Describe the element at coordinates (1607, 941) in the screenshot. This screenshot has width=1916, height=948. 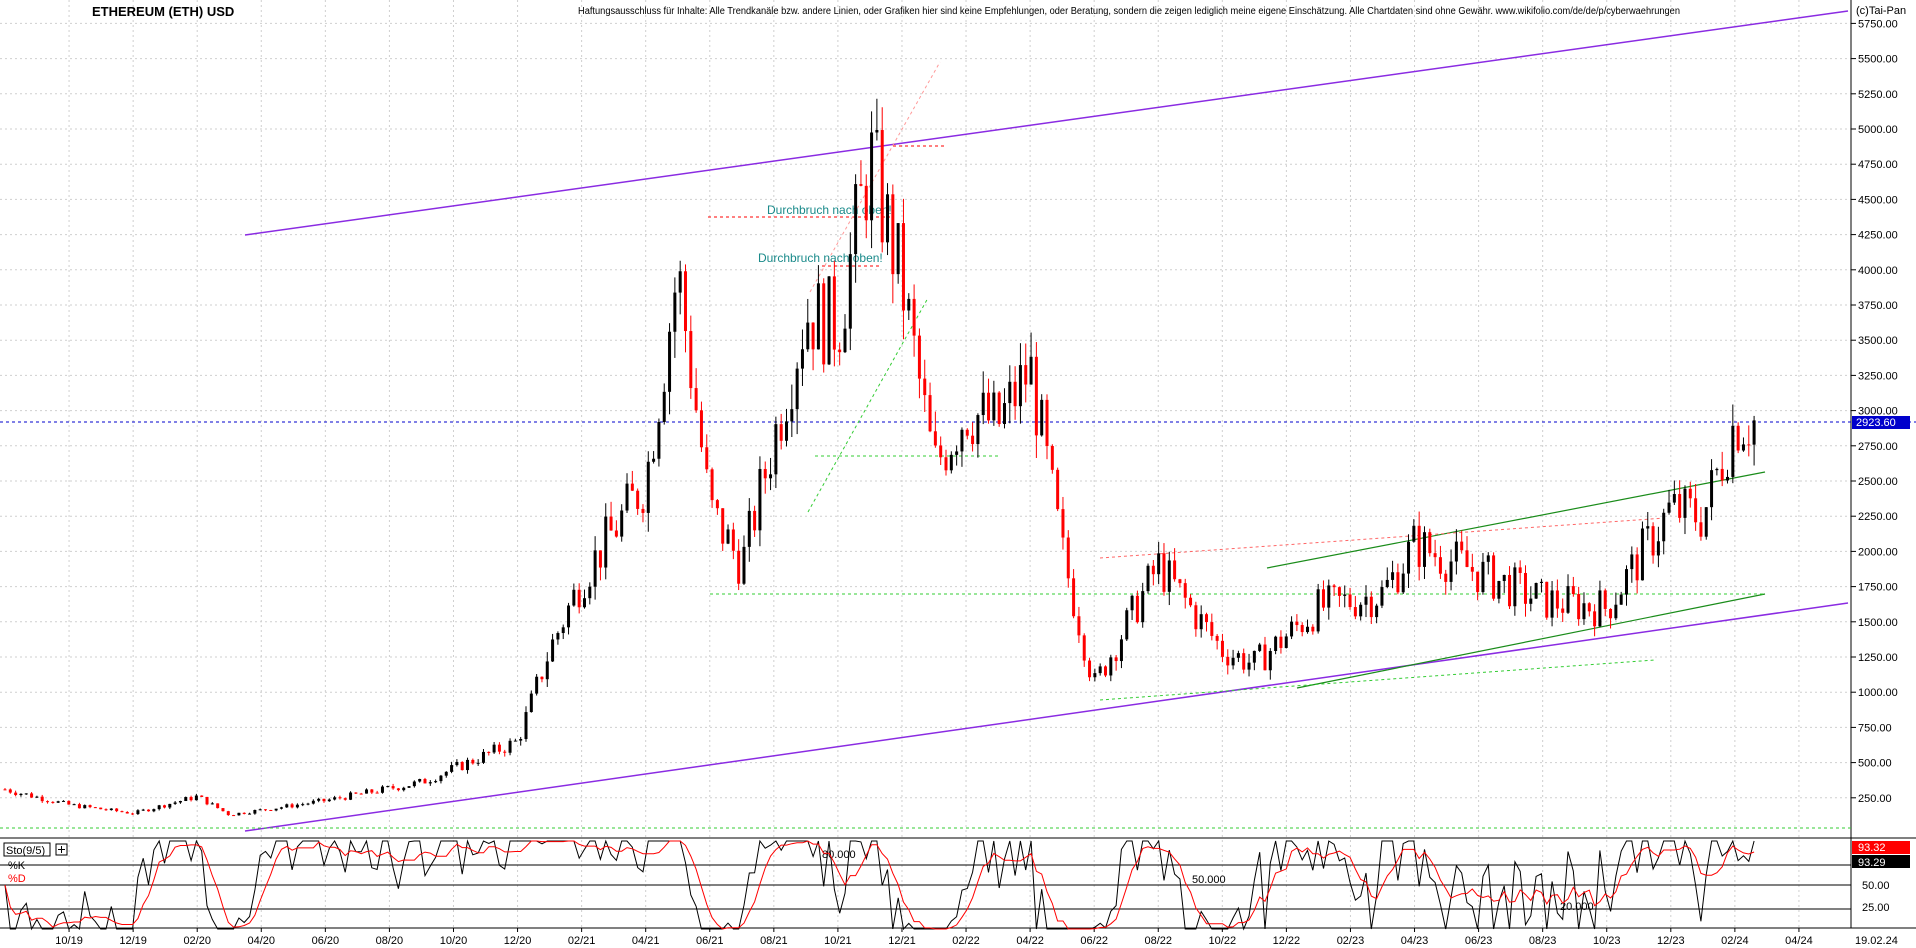
I see `x-tick-label: 10/23` at that location.